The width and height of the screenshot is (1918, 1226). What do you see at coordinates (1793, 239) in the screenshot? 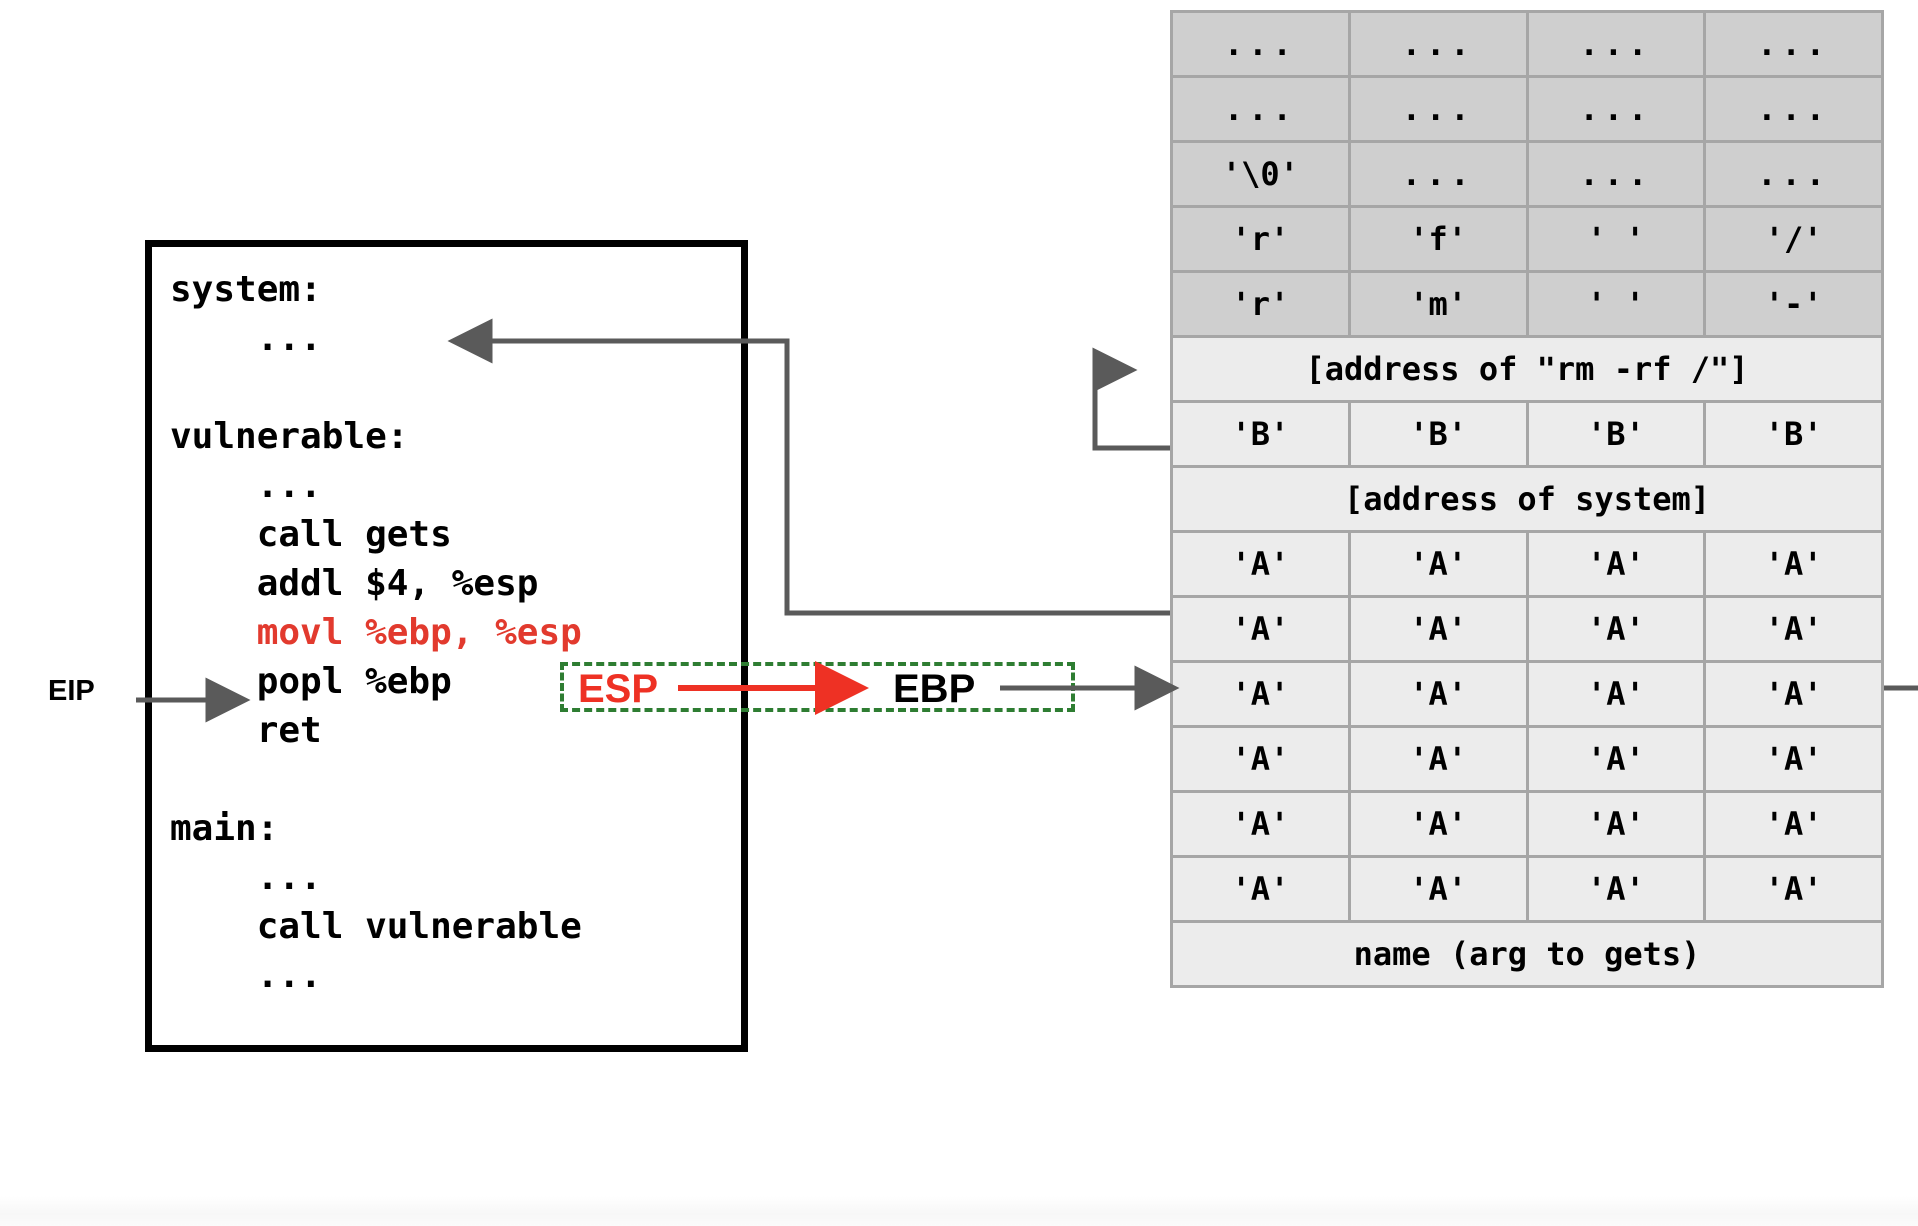
I see `memory-cell: '/'` at bounding box center [1793, 239].